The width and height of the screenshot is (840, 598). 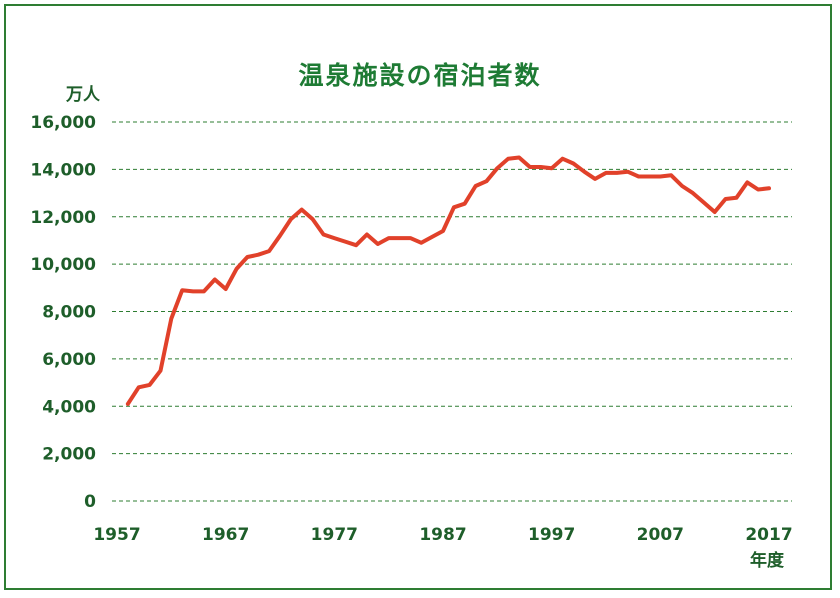 I want to click on y-tick-label: 10,000, so click(x=63, y=265).